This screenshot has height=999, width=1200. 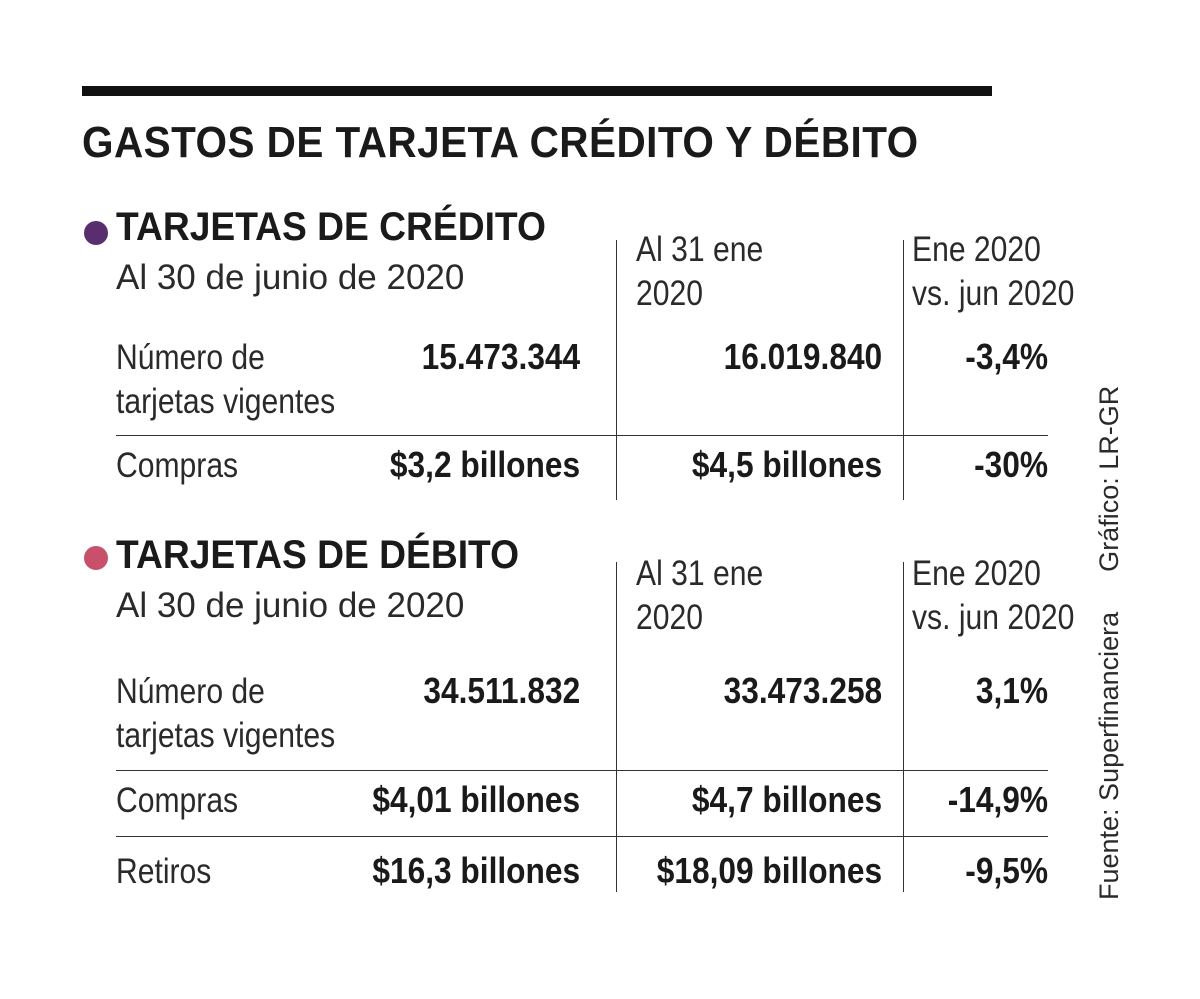 I want to click on debit-row-cards-label: Número de tarjetas vigentes, so click(x=226, y=713).